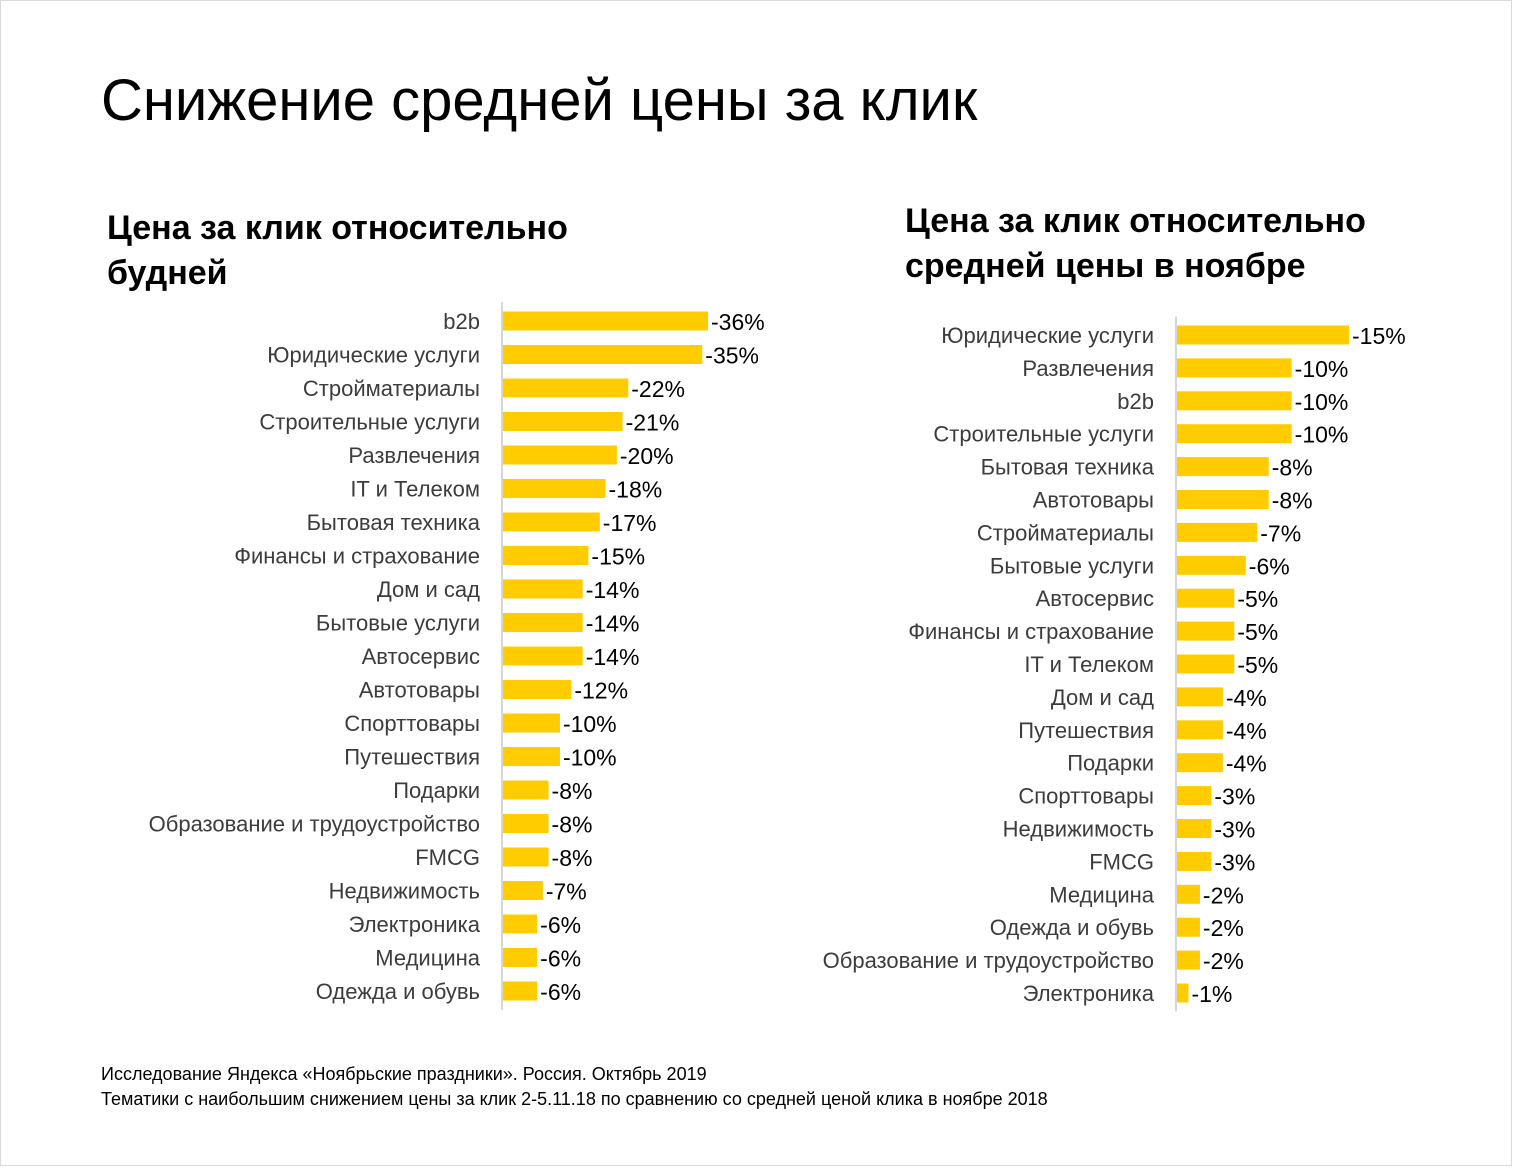 This screenshot has height=1169, width=1514. I want to click on category-label: FMCG, so click(447, 857).